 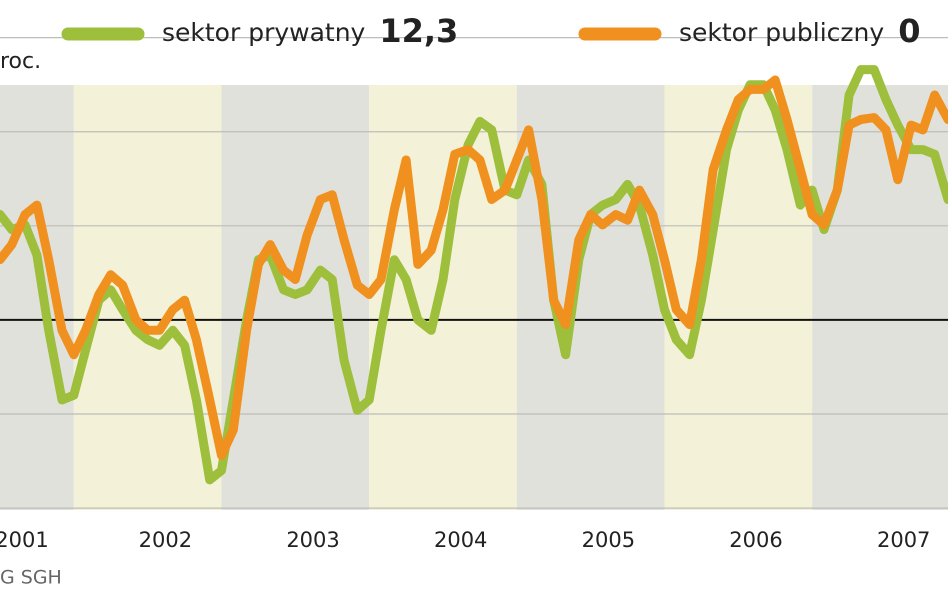 I want to click on legend-value: 0, so click(x=909, y=31).